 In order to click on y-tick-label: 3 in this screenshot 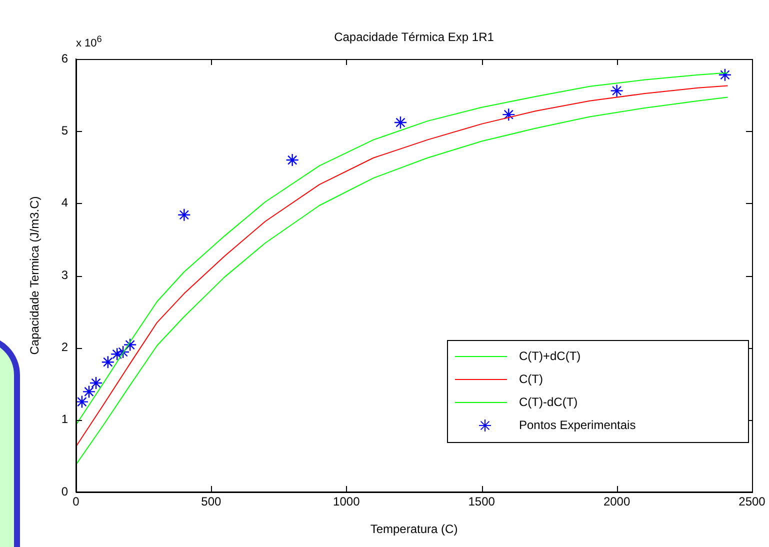, I will do `click(64, 275)`.